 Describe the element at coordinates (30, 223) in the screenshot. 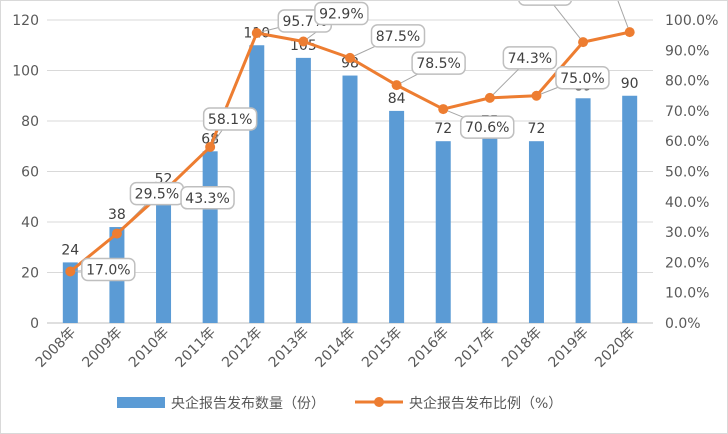

I see `y-left-tick-label: 40` at that location.